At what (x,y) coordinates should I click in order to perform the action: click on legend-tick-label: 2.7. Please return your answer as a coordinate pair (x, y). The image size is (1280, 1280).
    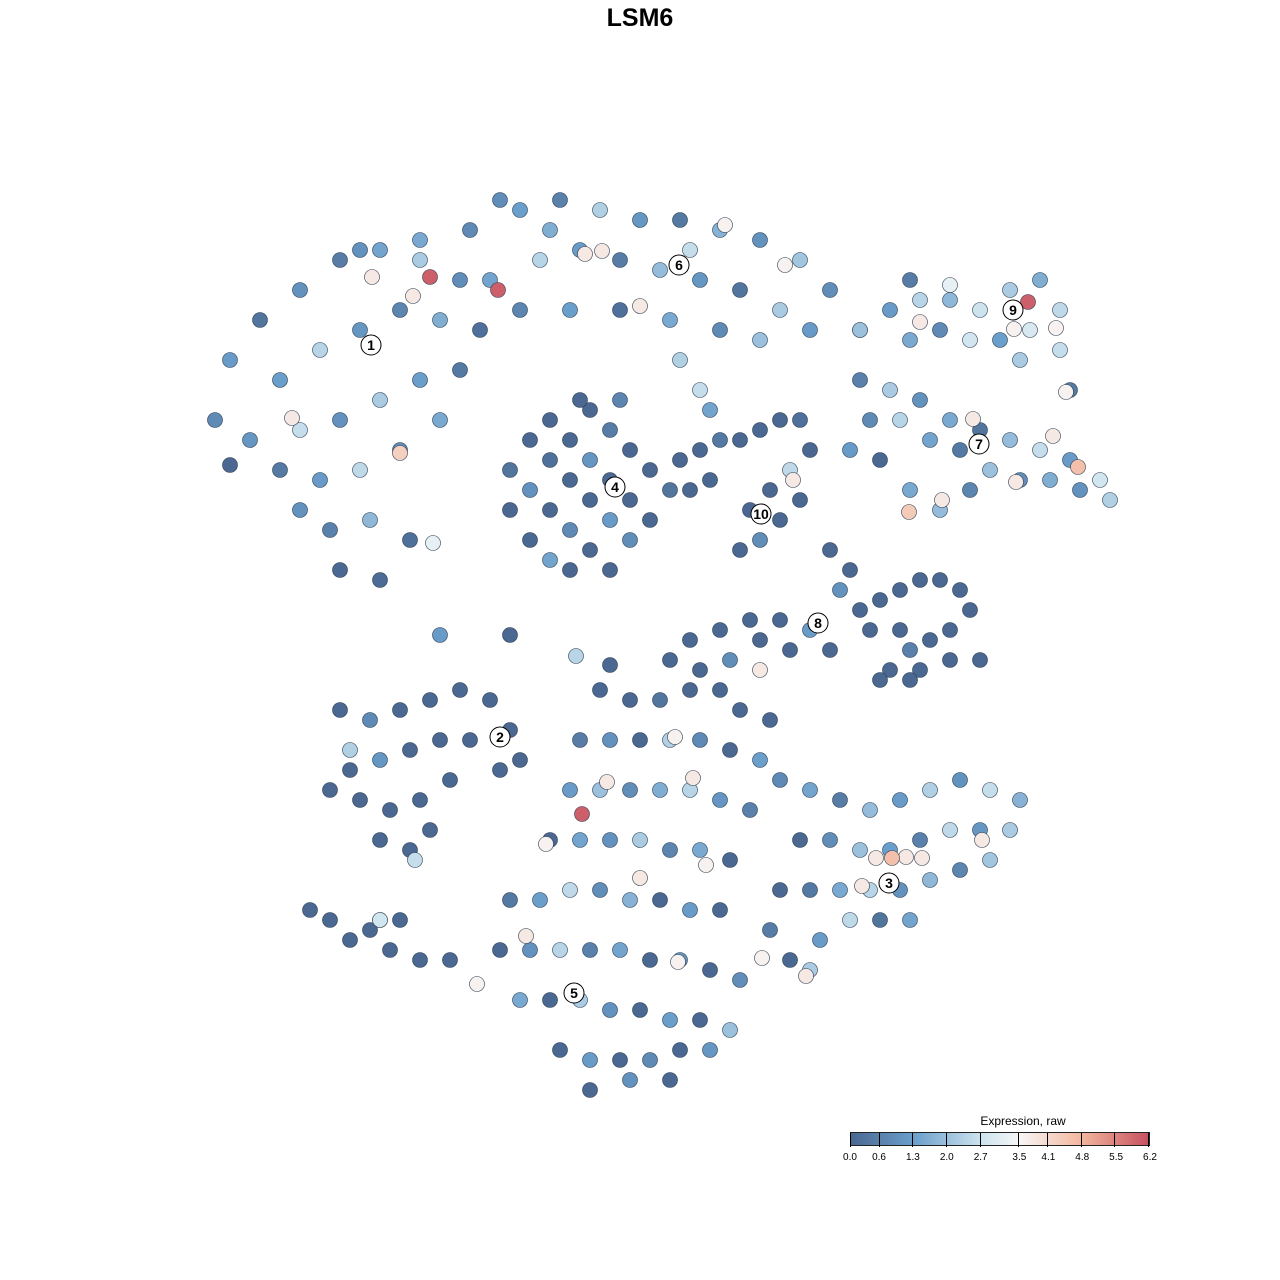
    Looking at the image, I should click on (980, 1157).